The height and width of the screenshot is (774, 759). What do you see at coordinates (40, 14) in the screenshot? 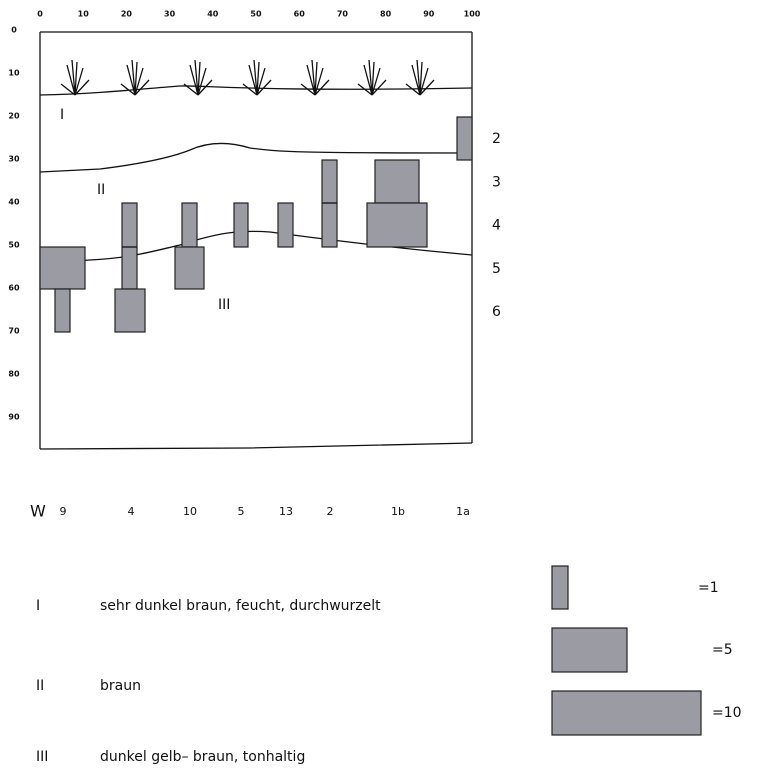
I see `top-tick-label: 0` at bounding box center [40, 14].